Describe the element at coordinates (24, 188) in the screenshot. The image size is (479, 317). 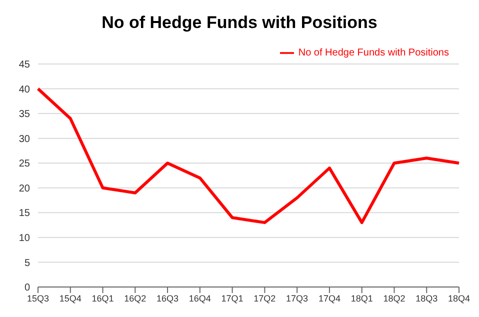
I see `y-tick-label: 20` at that location.